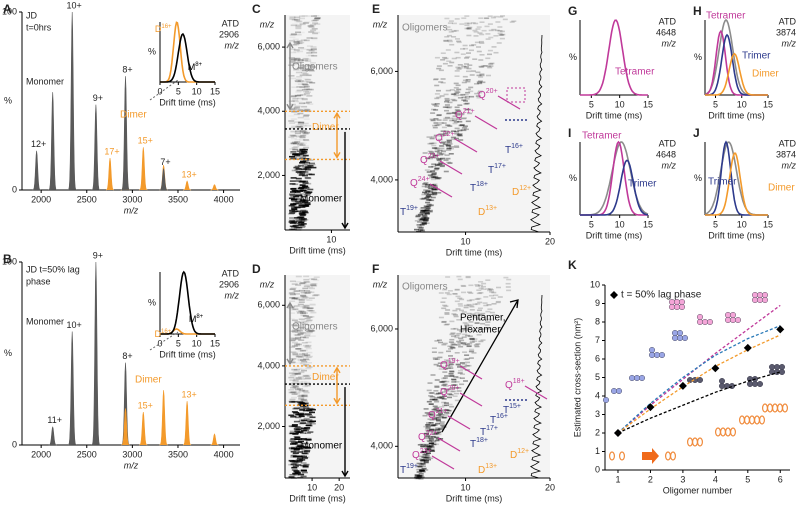 The image size is (800, 508). What do you see at coordinates (199, 317) in the screenshot?
I see `ion-charge: 8+` at bounding box center [199, 317].